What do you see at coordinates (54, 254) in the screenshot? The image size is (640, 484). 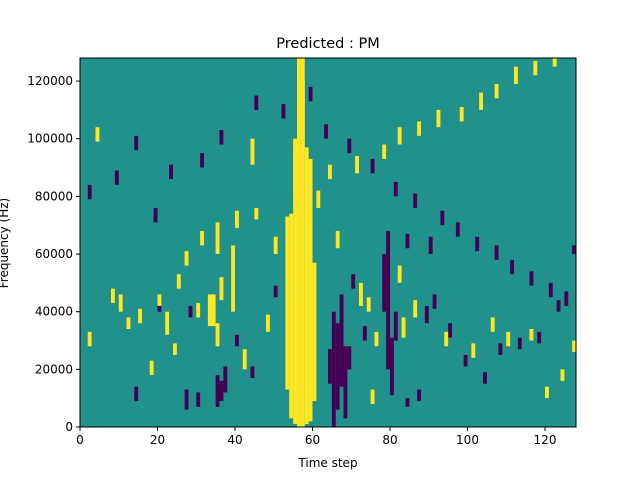 I see `y-tick-label: 60000` at bounding box center [54, 254].